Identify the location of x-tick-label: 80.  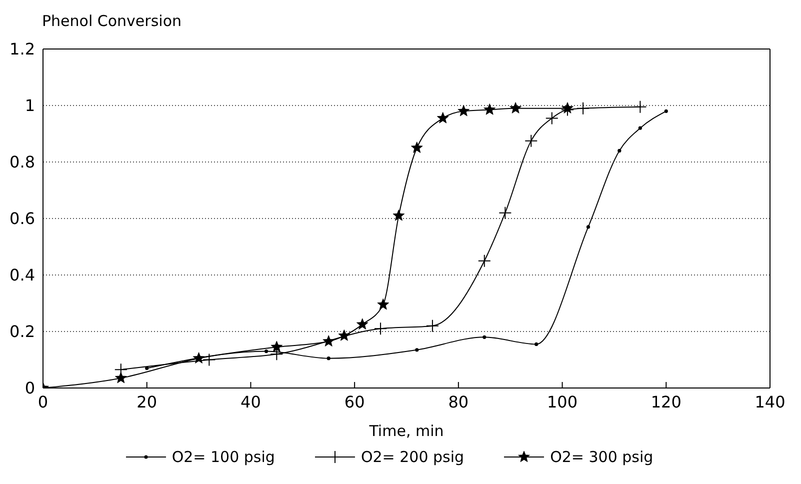
(458, 402).